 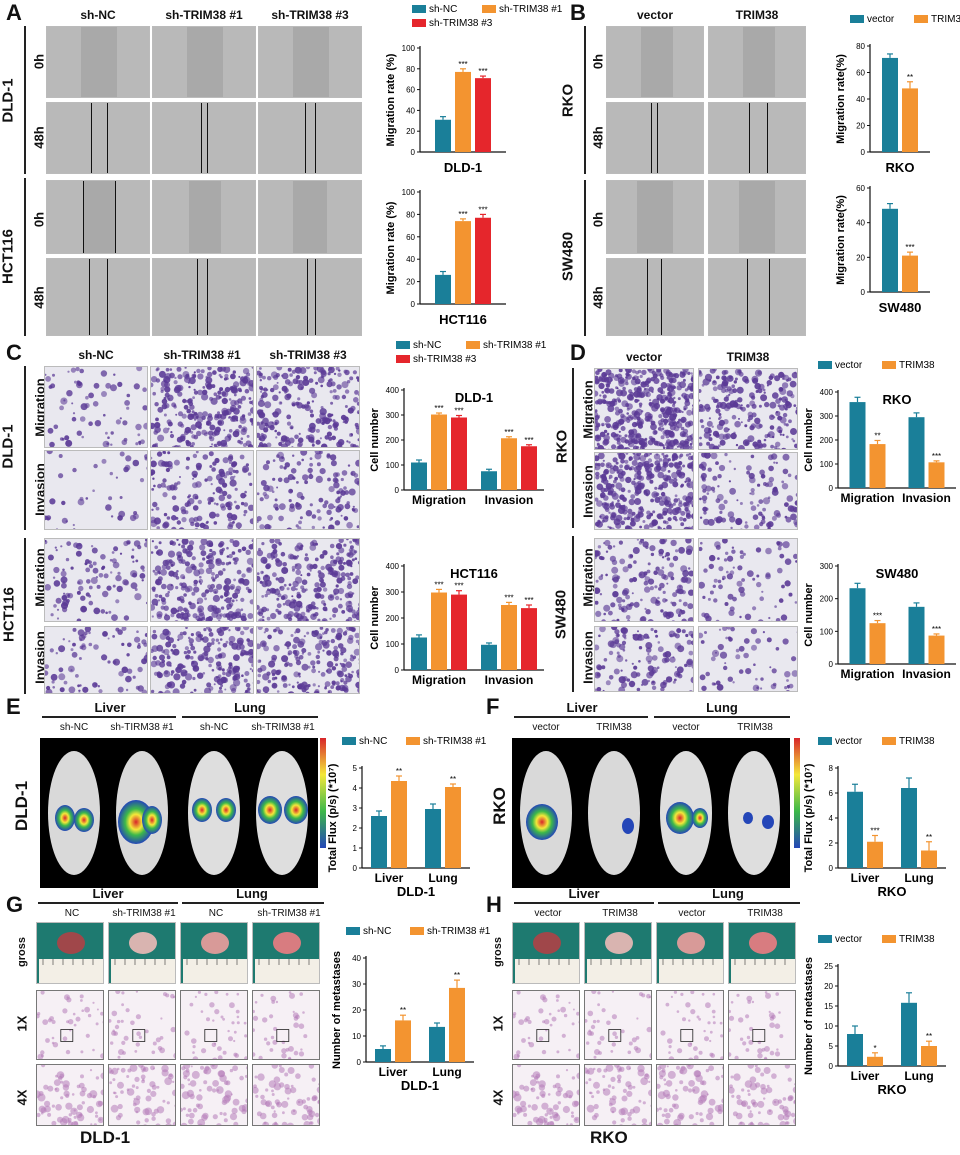 I want to click on group-label: NC, so click(x=216, y=913).